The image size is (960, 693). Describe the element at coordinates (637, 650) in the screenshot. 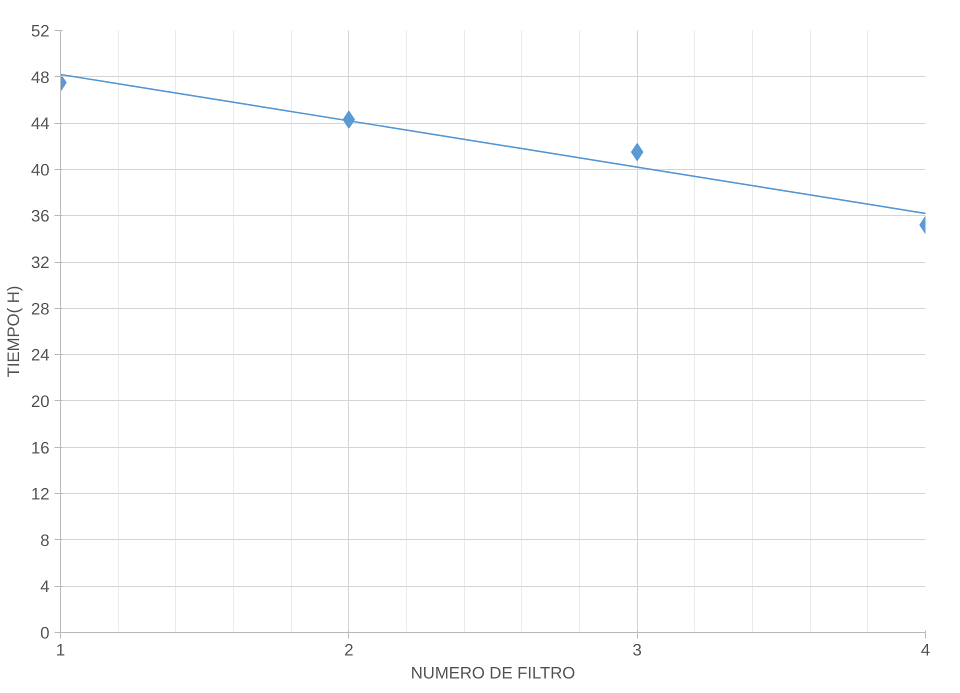

I see `x-tick-label: 3` at that location.